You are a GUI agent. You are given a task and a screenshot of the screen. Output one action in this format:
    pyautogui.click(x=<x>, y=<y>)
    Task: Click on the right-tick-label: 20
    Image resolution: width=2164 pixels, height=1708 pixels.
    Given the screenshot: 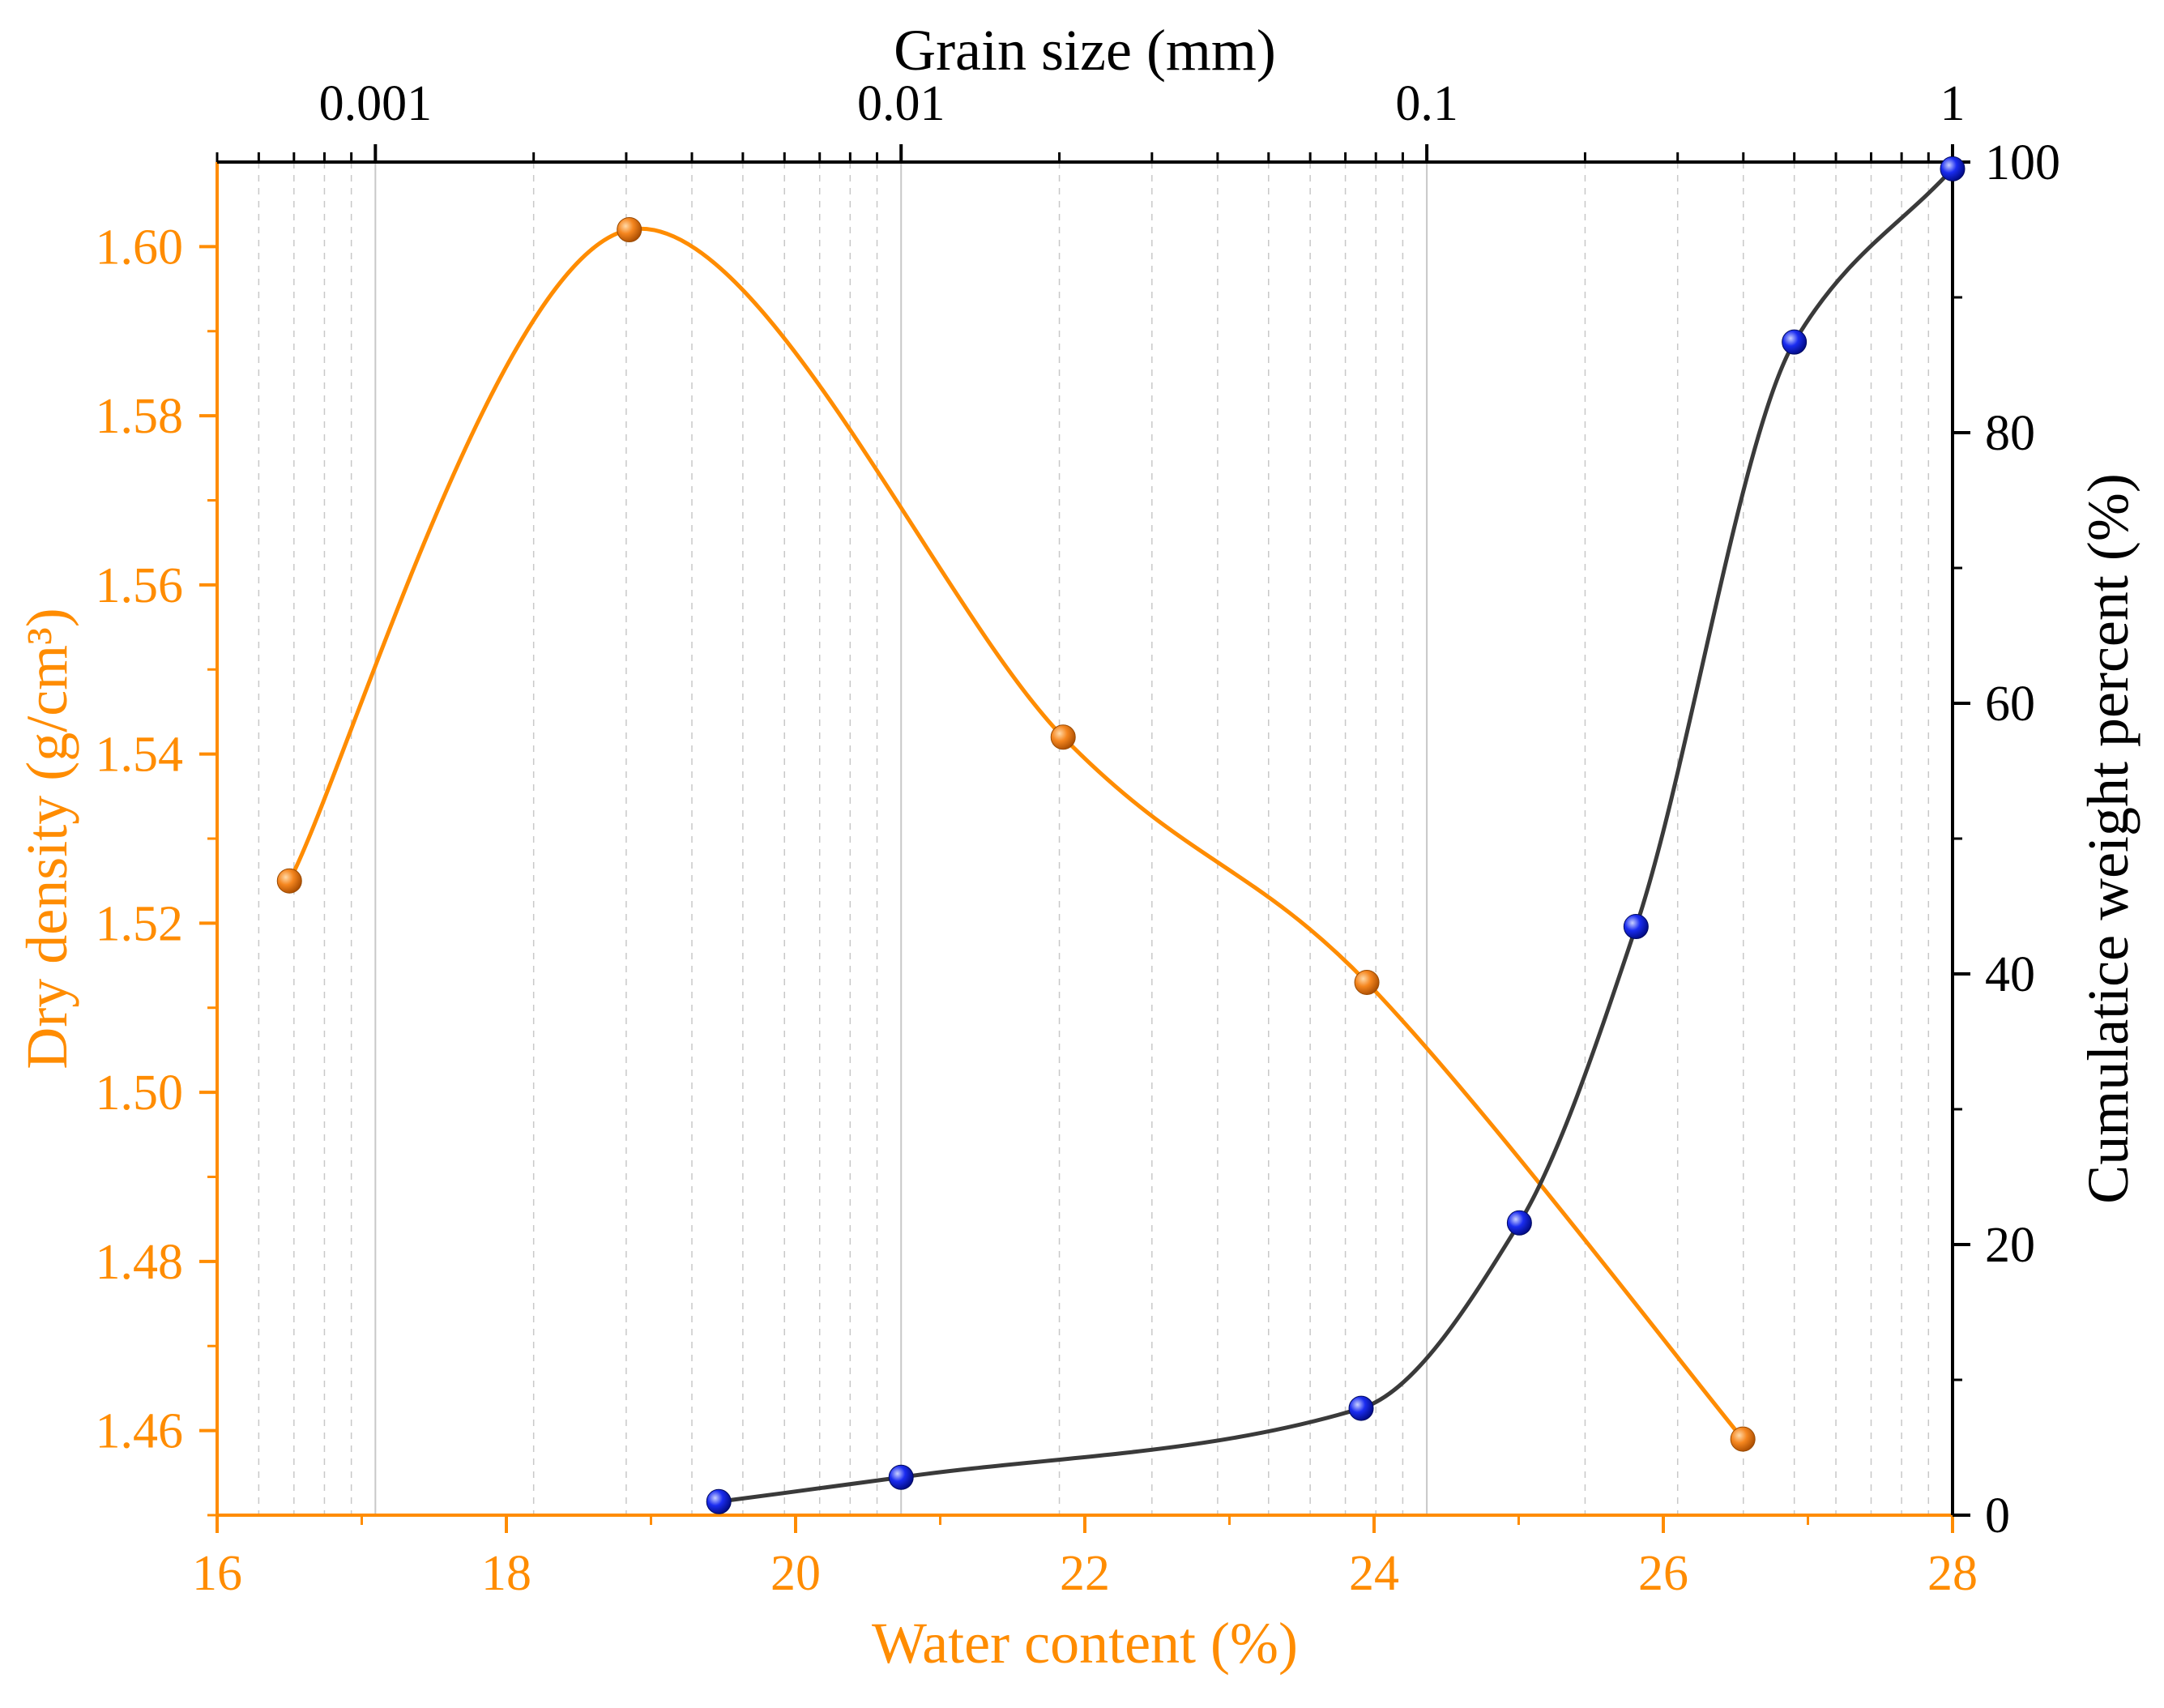 What is the action you would take?
    pyautogui.click(x=2010, y=1246)
    